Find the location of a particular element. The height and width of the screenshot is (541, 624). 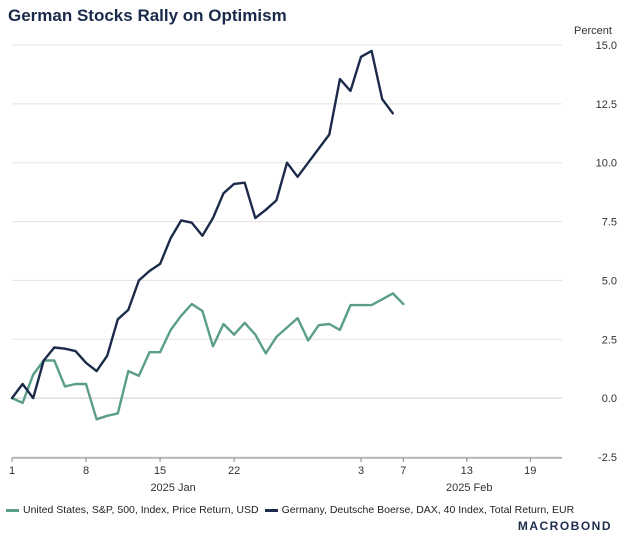

x-month-label: 2025 Feb is located at coordinates (469, 488).